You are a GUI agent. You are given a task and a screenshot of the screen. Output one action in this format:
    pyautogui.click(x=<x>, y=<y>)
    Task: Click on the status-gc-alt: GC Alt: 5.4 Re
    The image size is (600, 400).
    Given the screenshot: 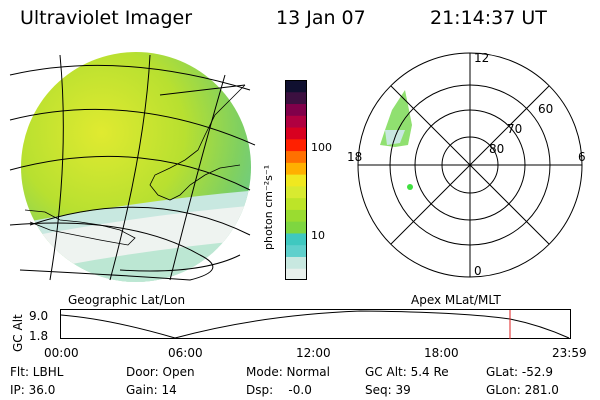 What is the action you would take?
    pyautogui.click(x=407, y=372)
    